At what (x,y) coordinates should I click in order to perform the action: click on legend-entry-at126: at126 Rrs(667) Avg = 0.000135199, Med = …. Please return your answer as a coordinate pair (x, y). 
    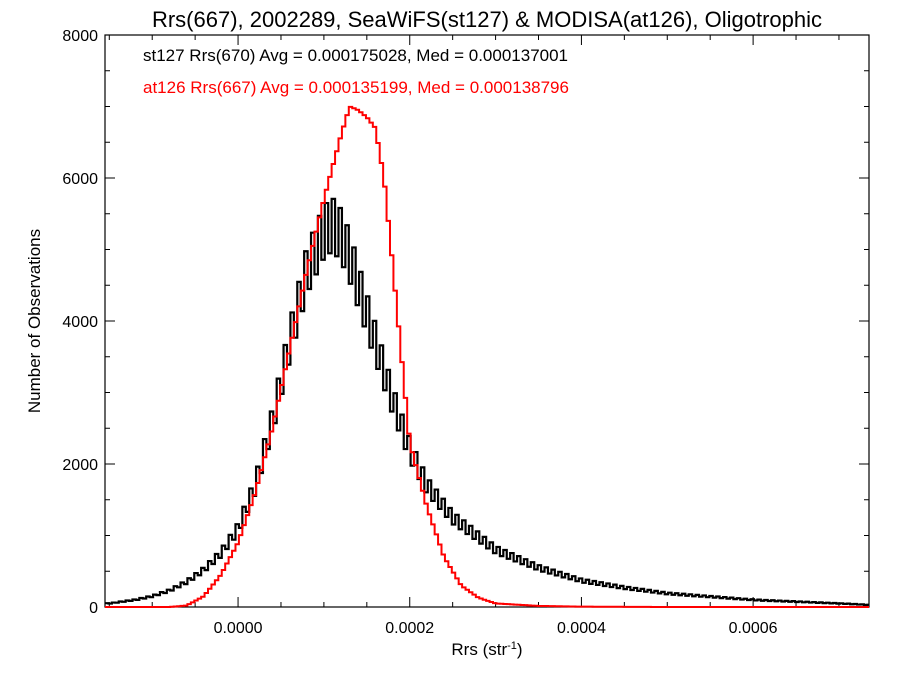
    Looking at the image, I should click on (356, 87).